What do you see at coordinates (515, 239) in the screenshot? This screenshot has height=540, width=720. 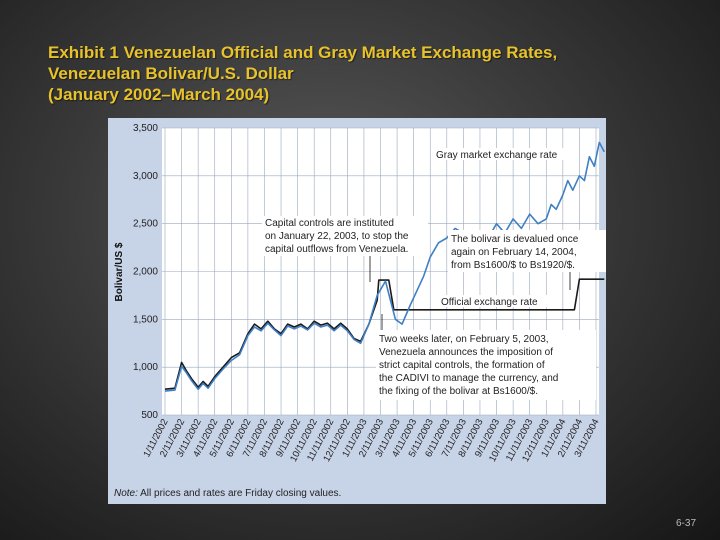 I see `annotation-devaluation-1: The bolivar is devalued once` at bounding box center [515, 239].